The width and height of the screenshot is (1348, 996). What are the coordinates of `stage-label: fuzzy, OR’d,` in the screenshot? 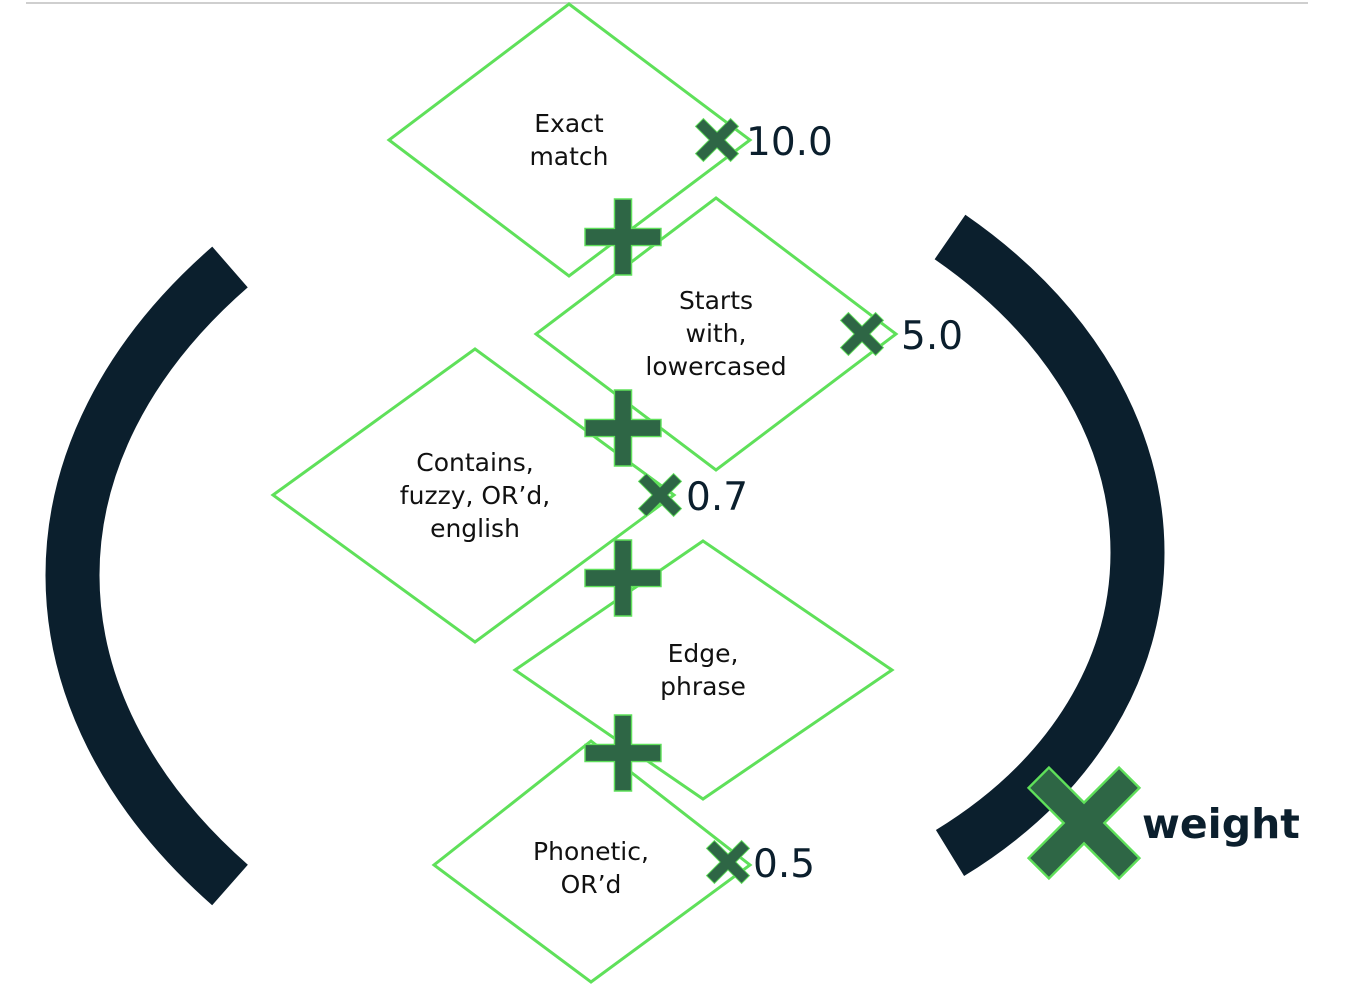 It's located at (475, 495).